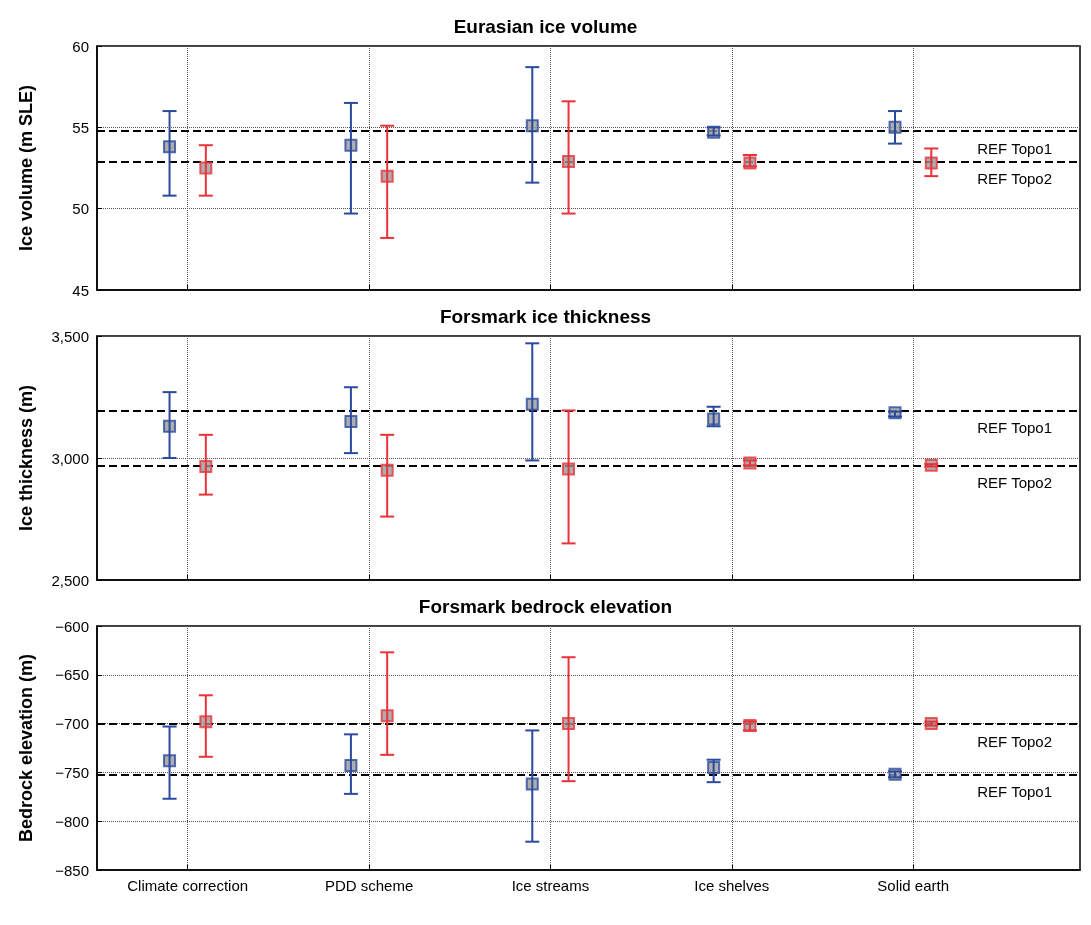 The height and width of the screenshot is (925, 1091). Describe the element at coordinates (72, 772) in the screenshot. I see `y-tick-label: −750` at that location.